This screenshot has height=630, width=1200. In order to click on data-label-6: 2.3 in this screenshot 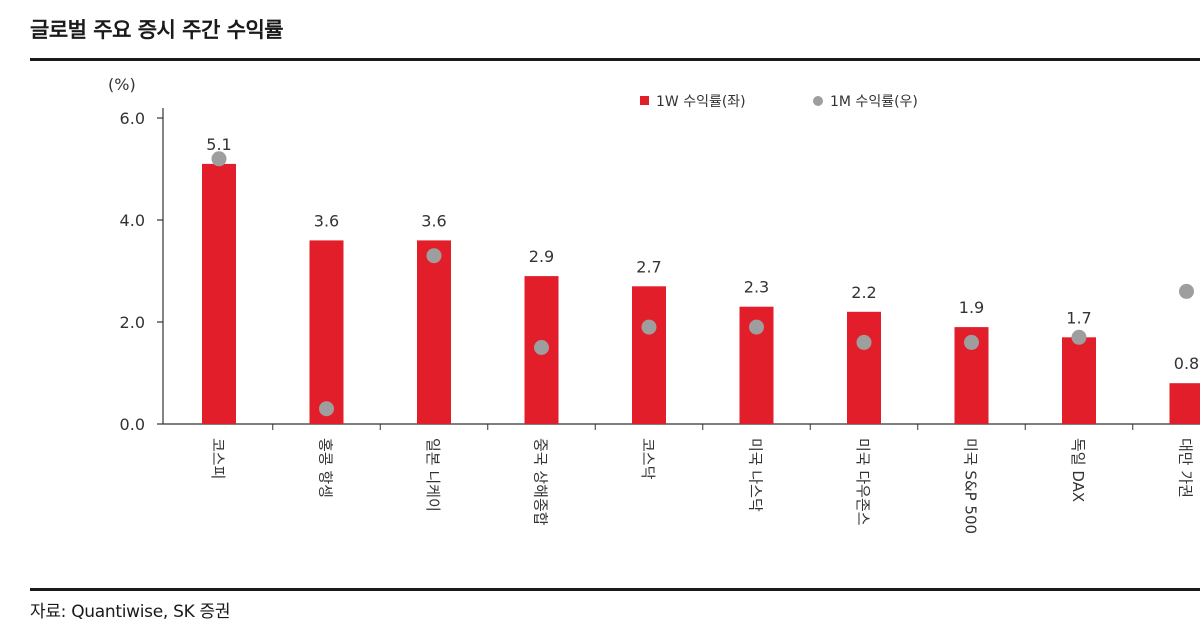, I will do `click(756, 287)`.